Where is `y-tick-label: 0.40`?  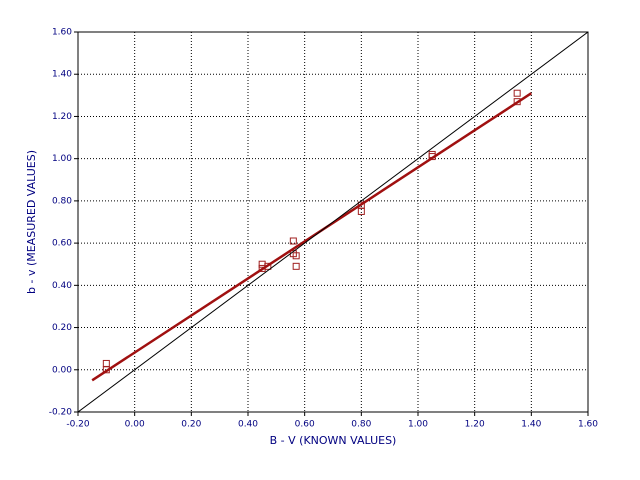
y-tick-label: 0.40 is located at coordinates (62, 286).